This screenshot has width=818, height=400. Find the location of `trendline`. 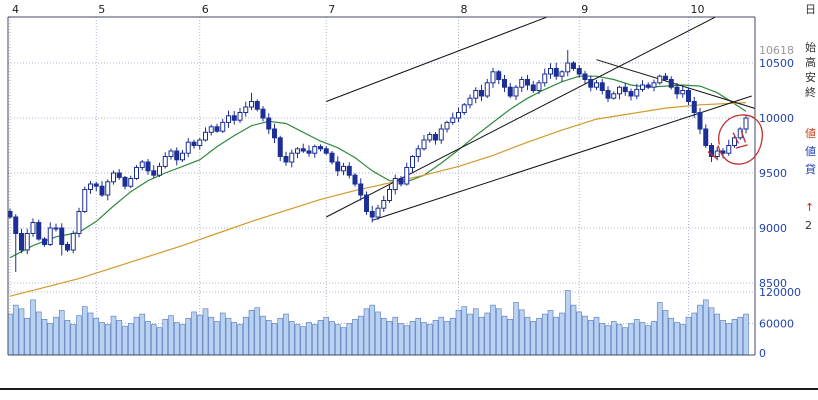

trendline is located at coordinates (437, 59).